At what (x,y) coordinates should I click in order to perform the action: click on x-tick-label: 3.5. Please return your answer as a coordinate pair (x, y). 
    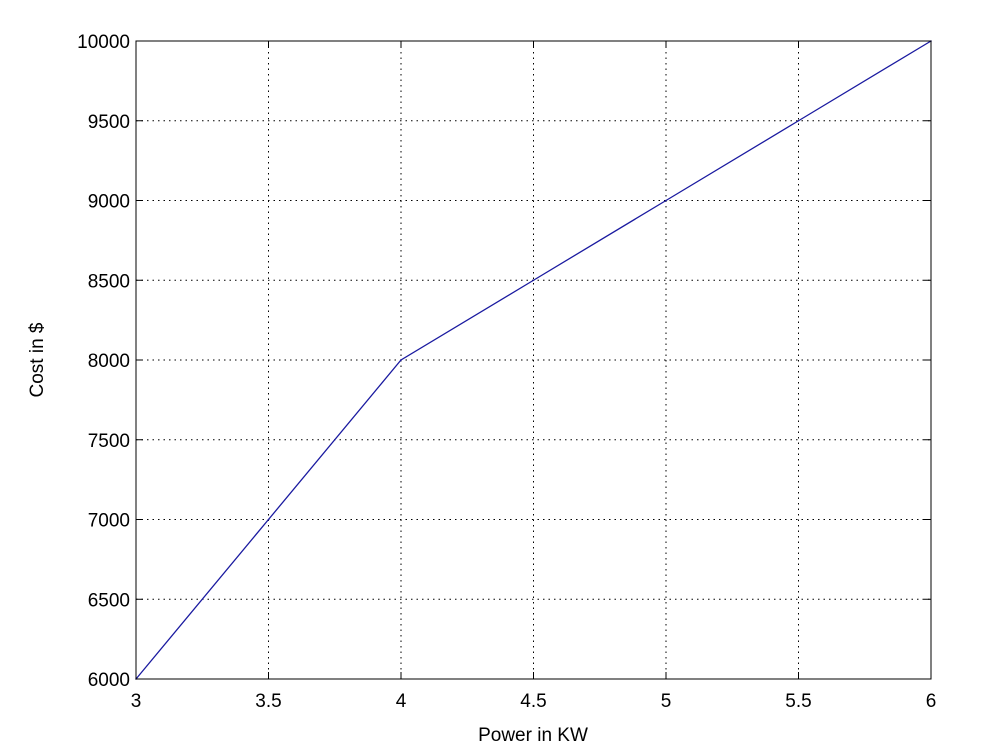
    Looking at the image, I should click on (268, 701).